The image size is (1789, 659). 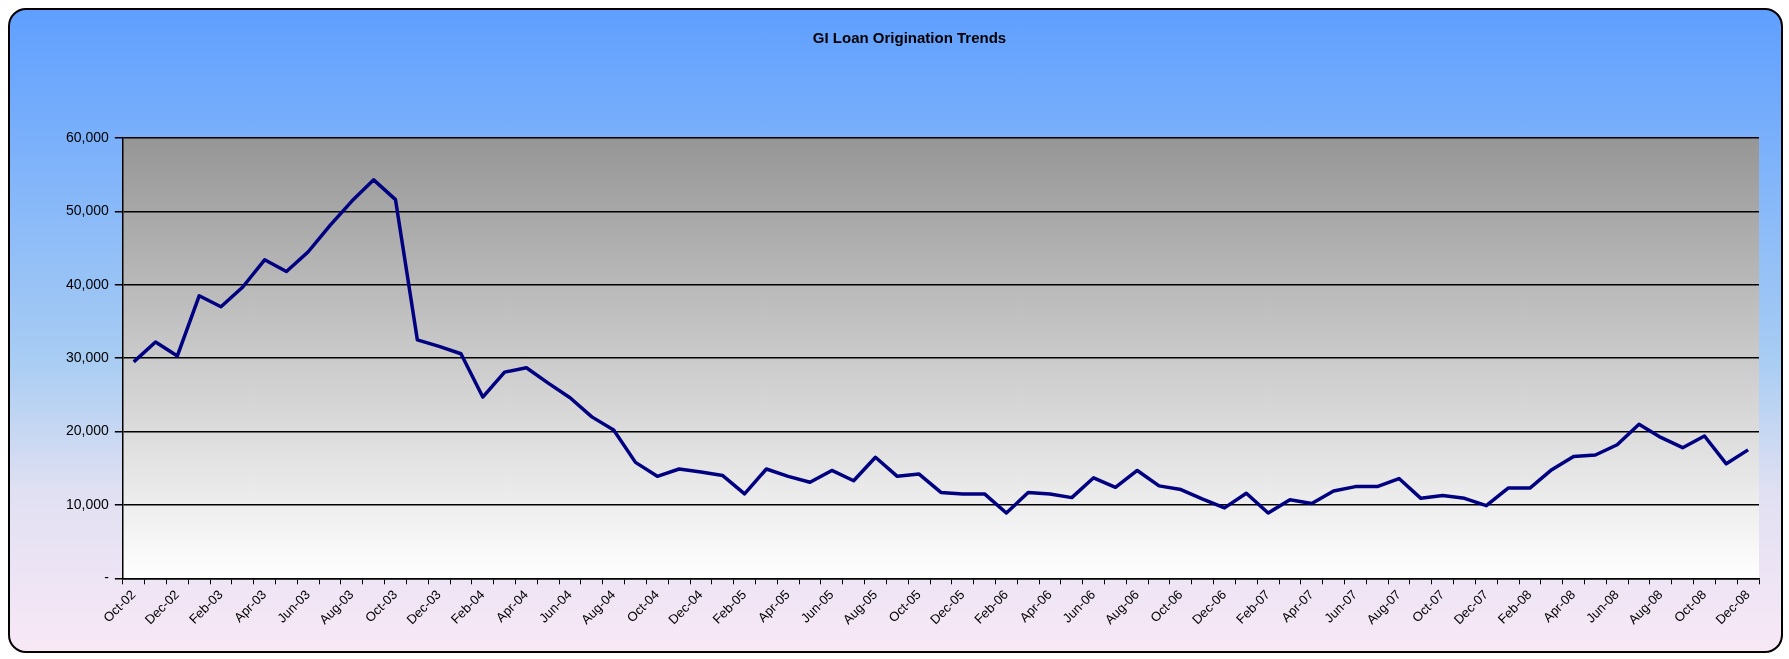 I want to click on y-tick-label: 40,000, so click(x=87, y=283).